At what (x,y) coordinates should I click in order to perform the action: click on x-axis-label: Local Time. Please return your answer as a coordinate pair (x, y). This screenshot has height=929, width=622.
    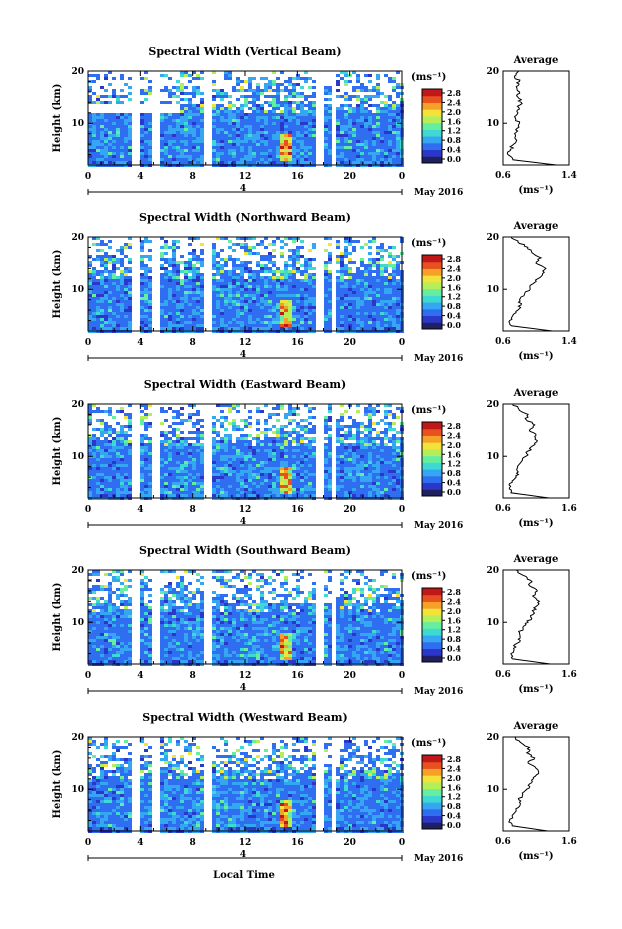
    Looking at the image, I should click on (244, 875).